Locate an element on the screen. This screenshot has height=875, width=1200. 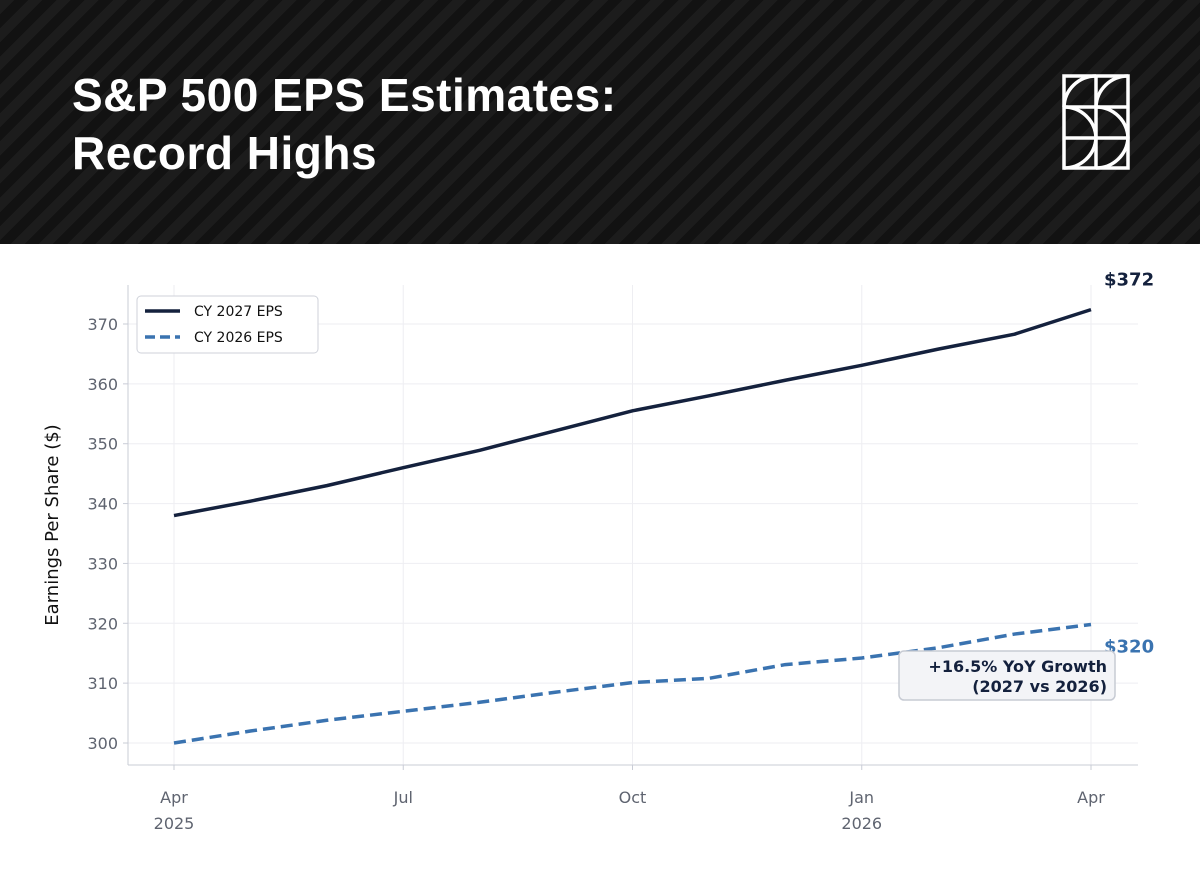
title-line-1: S&P 500 EPS Estimates: is located at coordinates (344, 95).